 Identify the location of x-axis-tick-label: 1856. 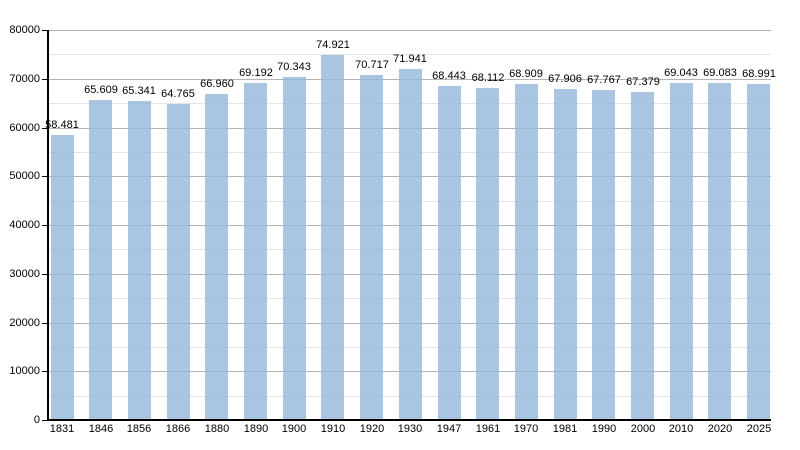
(139, 429).